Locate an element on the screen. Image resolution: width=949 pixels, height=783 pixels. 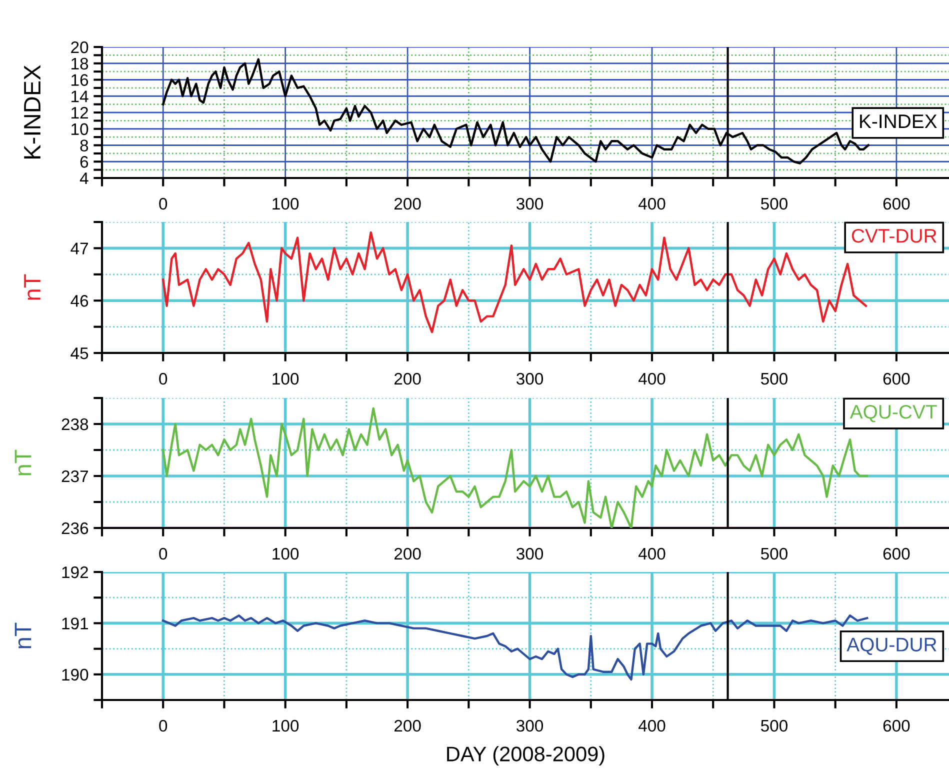
y-tick-label: 10 is located at coordinates (80, 129).